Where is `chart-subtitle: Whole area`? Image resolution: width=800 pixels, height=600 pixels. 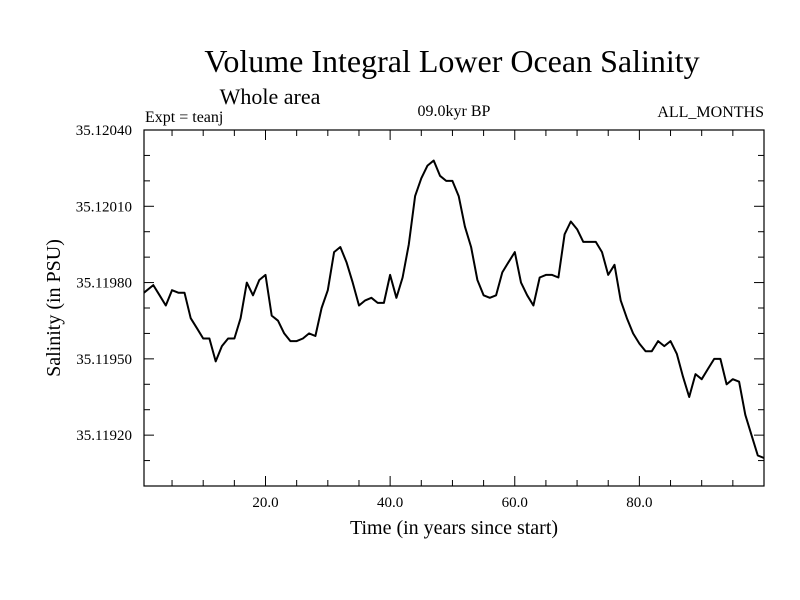 chart-subtitle: Whole area is located at coordinates (270, 96).